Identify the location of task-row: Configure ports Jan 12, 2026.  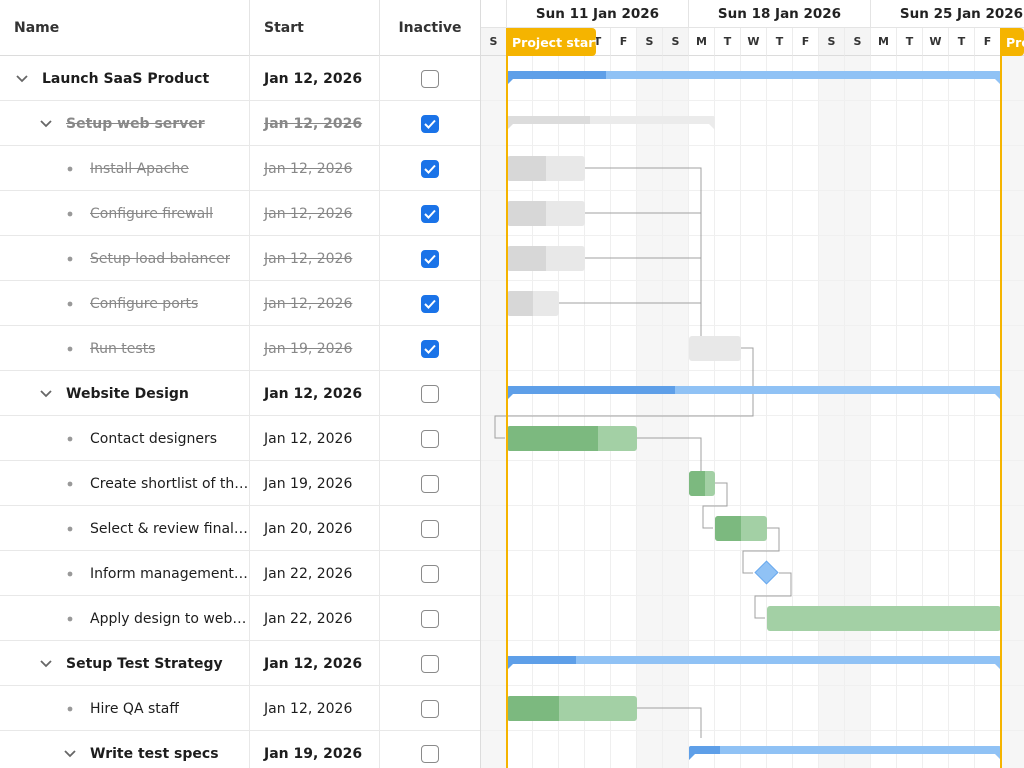
(240, 303).